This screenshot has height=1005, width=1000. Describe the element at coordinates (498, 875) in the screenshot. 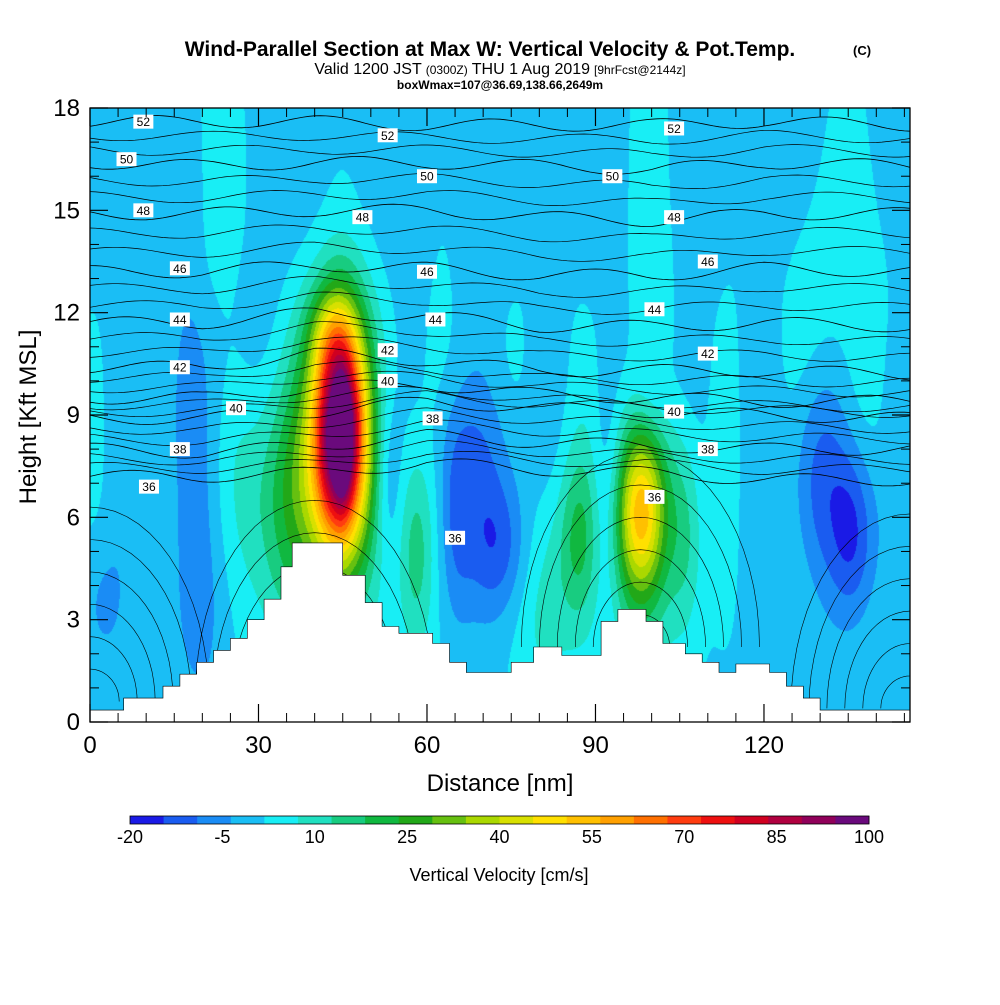

I see `colorbar-label: Vertical Velocity [cm/s]` at that location.